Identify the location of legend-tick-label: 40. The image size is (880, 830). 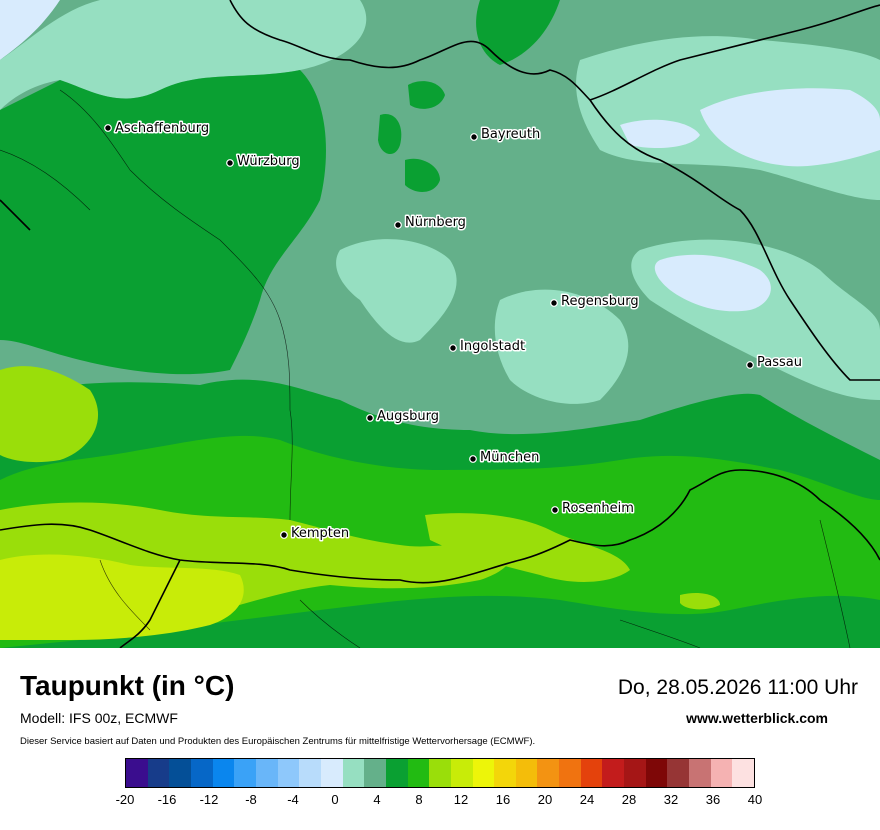
(755, 799).